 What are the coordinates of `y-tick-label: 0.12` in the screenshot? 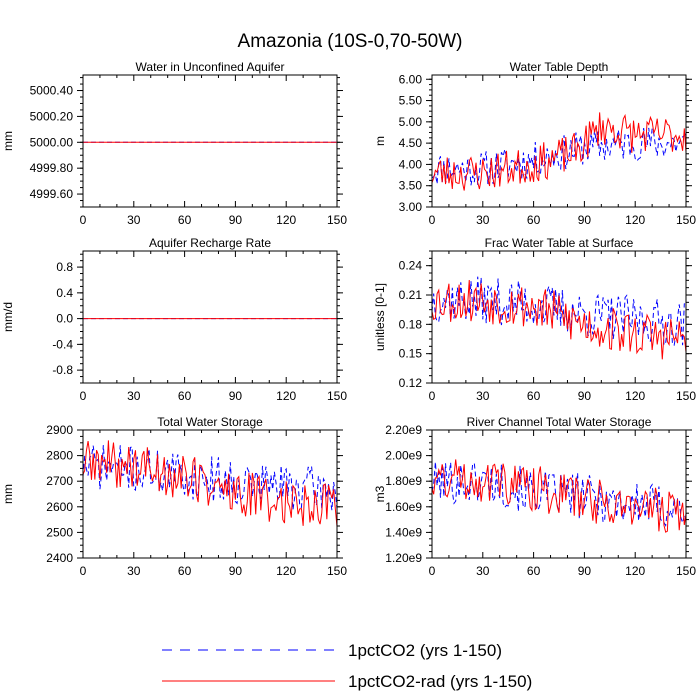 It's located at (411, 383).